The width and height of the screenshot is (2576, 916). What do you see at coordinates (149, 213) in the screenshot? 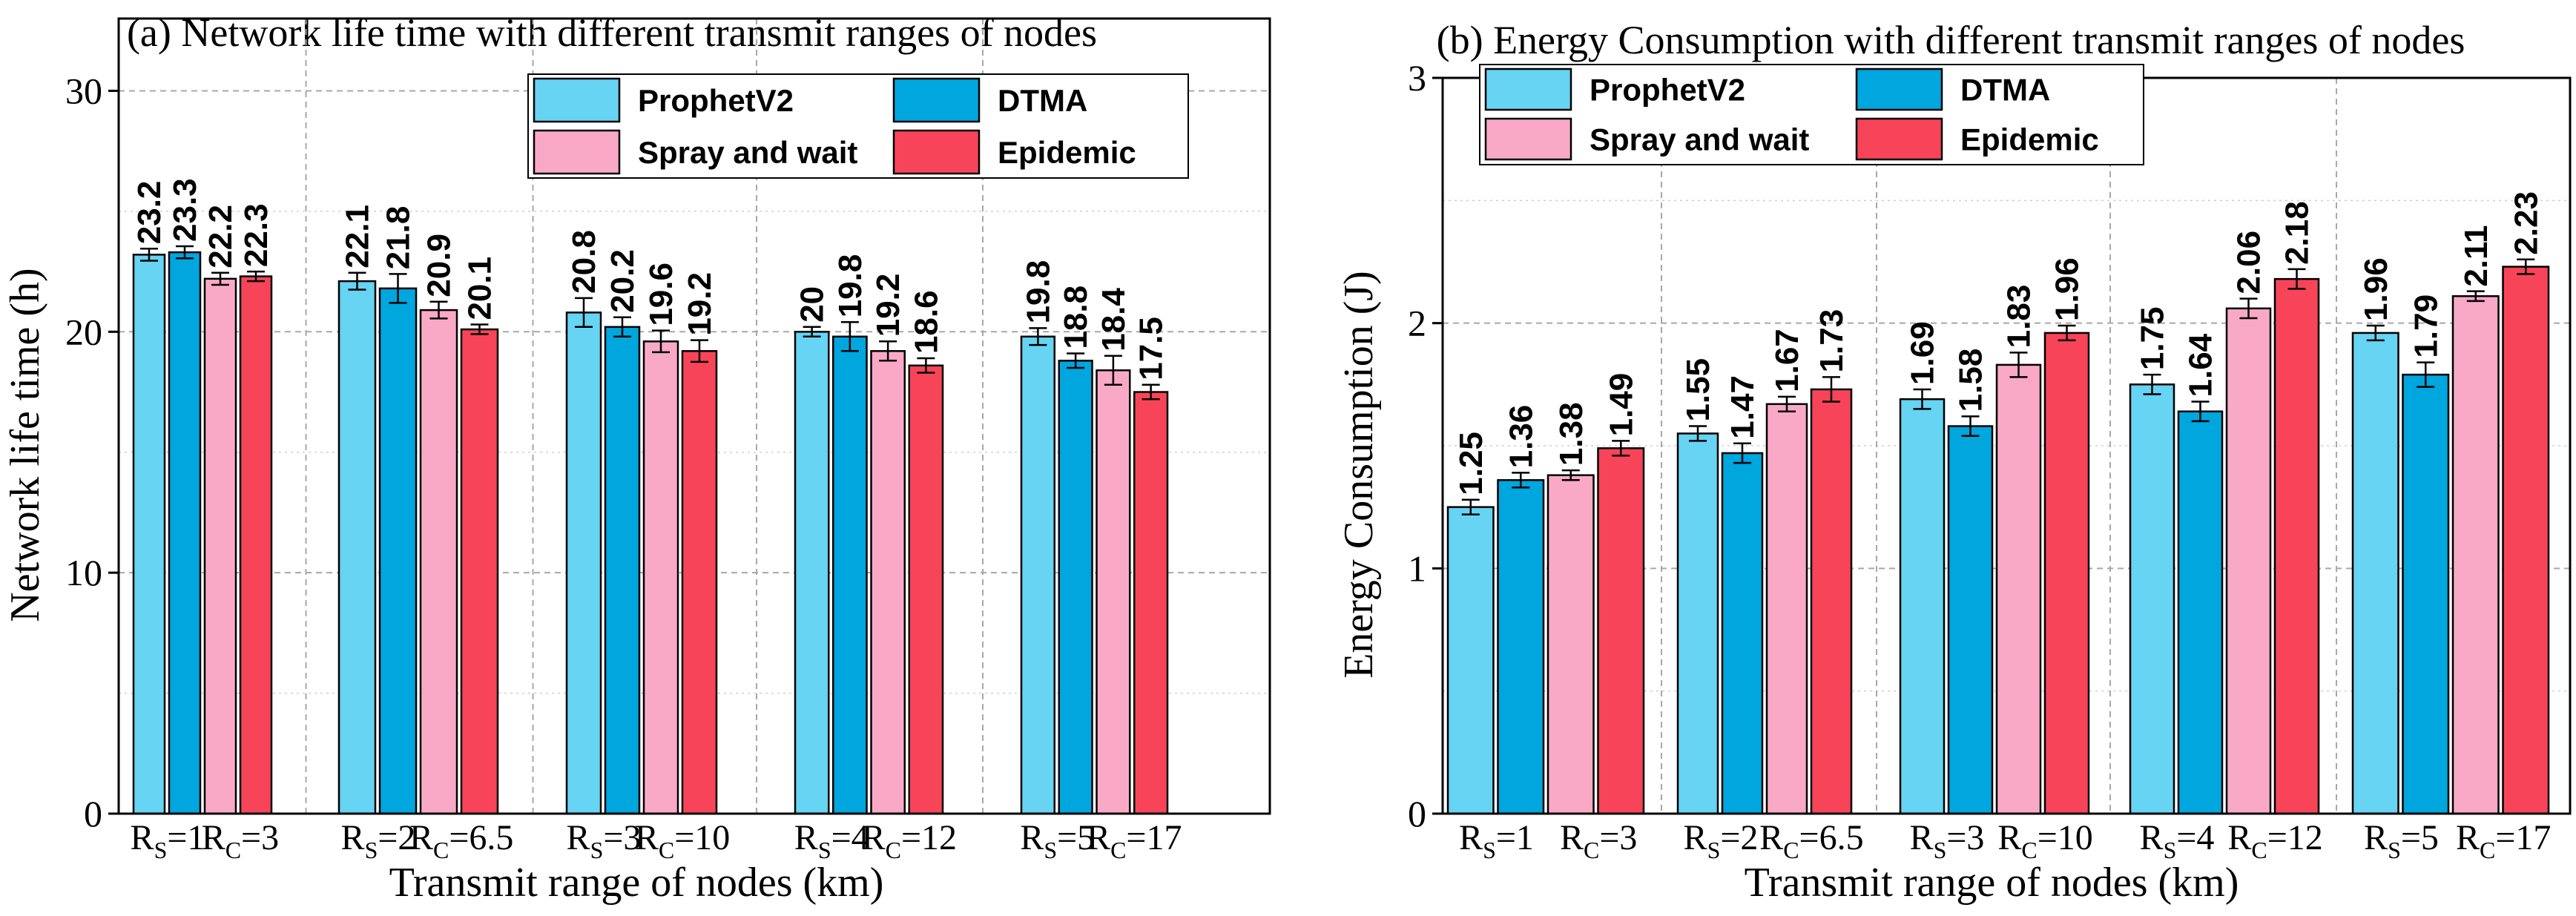
I see `data-label: 23.2` at bounding box center [149, 213].